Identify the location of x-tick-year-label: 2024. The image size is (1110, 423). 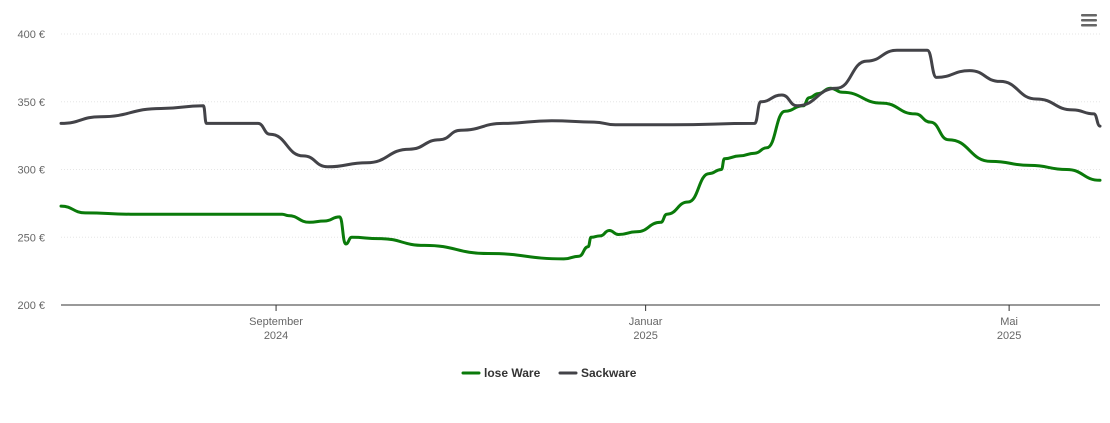
(276, 336).